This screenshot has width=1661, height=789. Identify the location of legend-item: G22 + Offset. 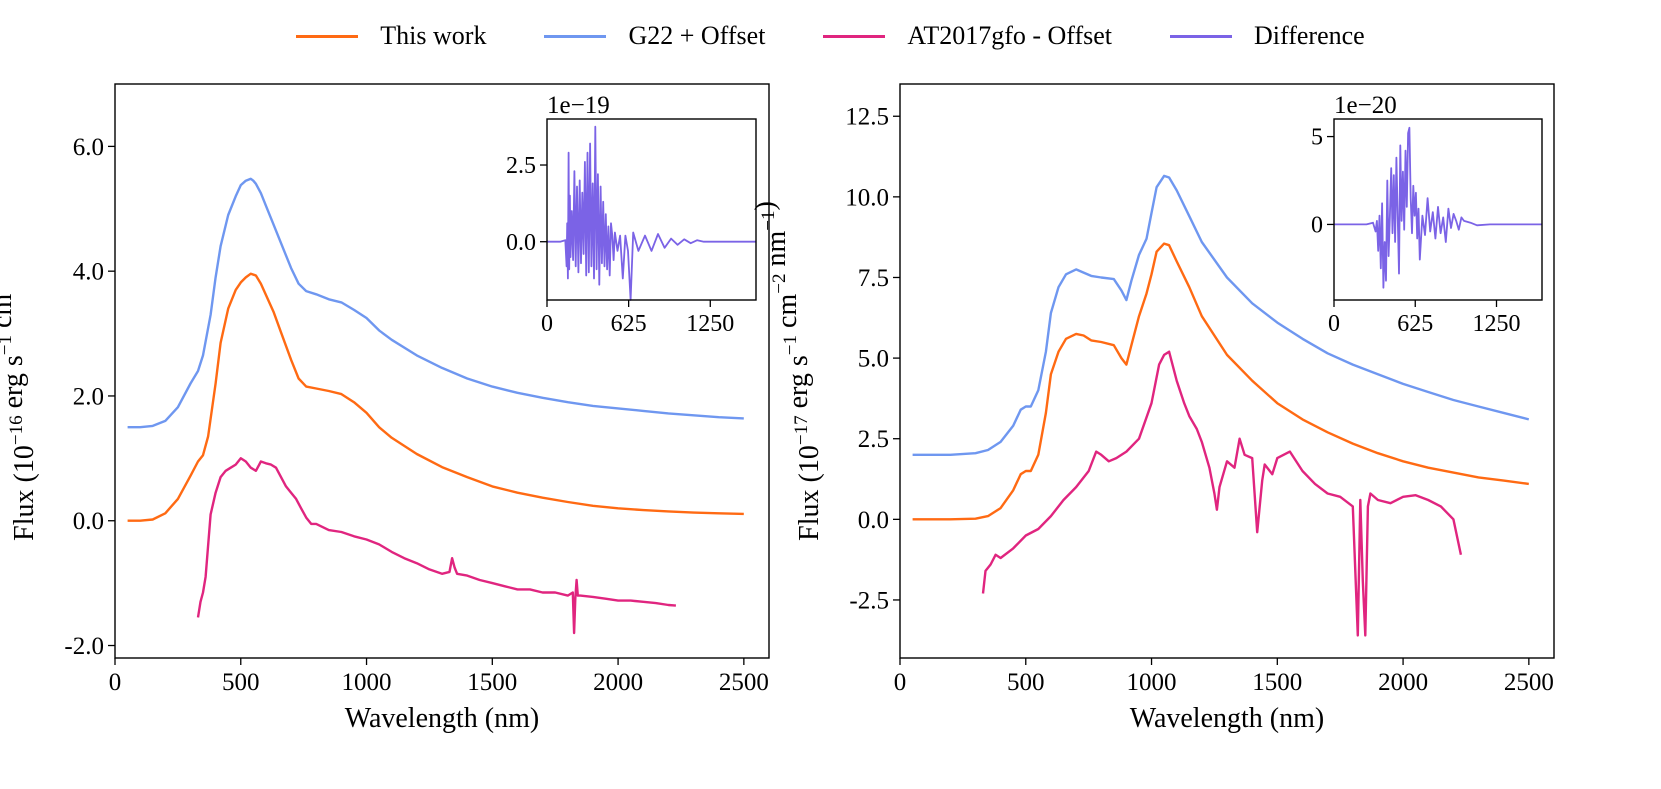
(654, 36).